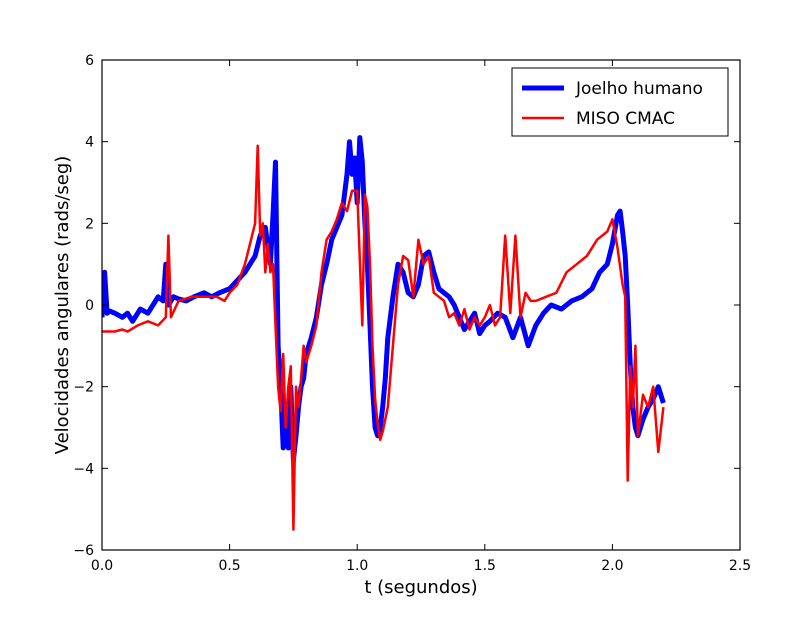  I want to click on legend-label-joelho-humano: Joelho humano, so click(639, 89).